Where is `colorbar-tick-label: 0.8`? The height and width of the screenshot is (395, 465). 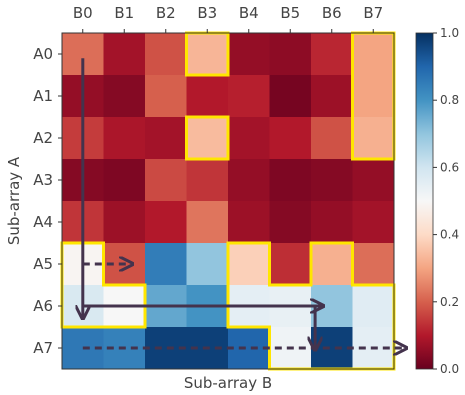
colorbar-tick-label: 0.8 is located at coordinates (449, 100).